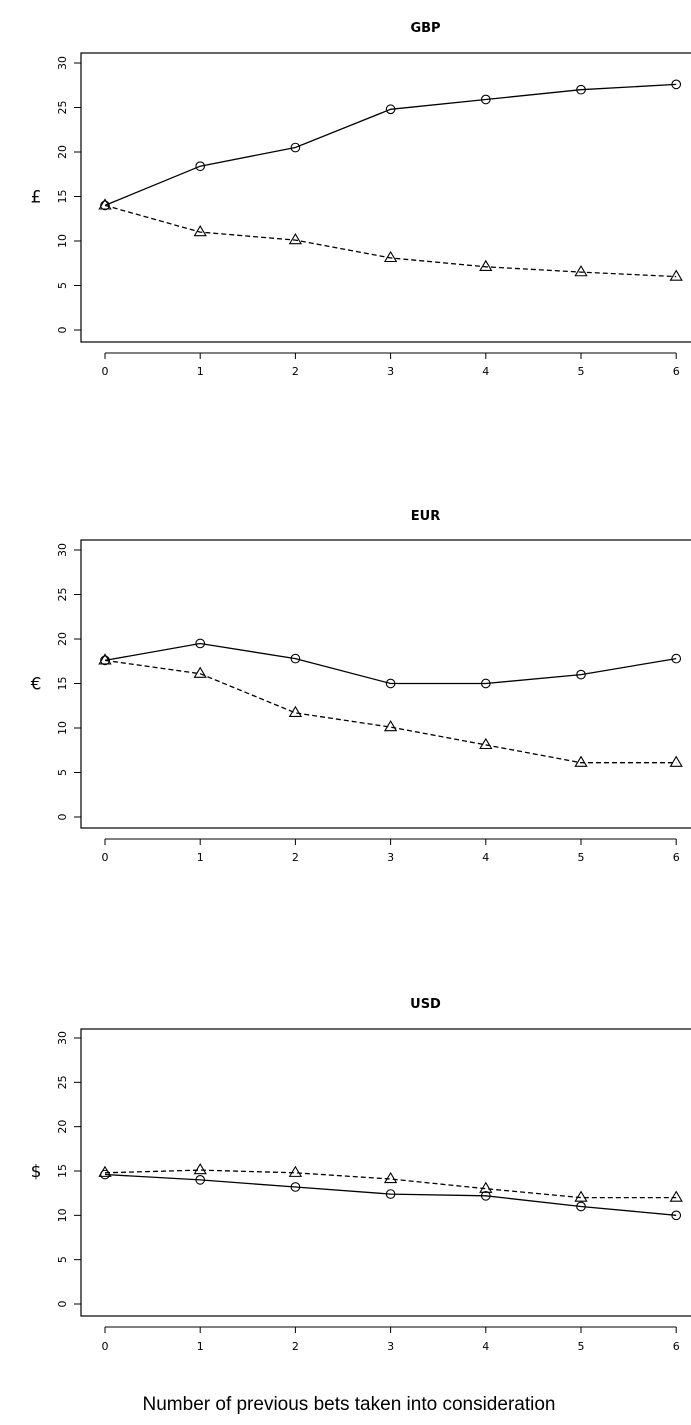 The width and height of the screenshot is (691, 1425). Describe the element at coordinates (425, 516) in the screenshot. I see `chart-title: EUR` at that location.